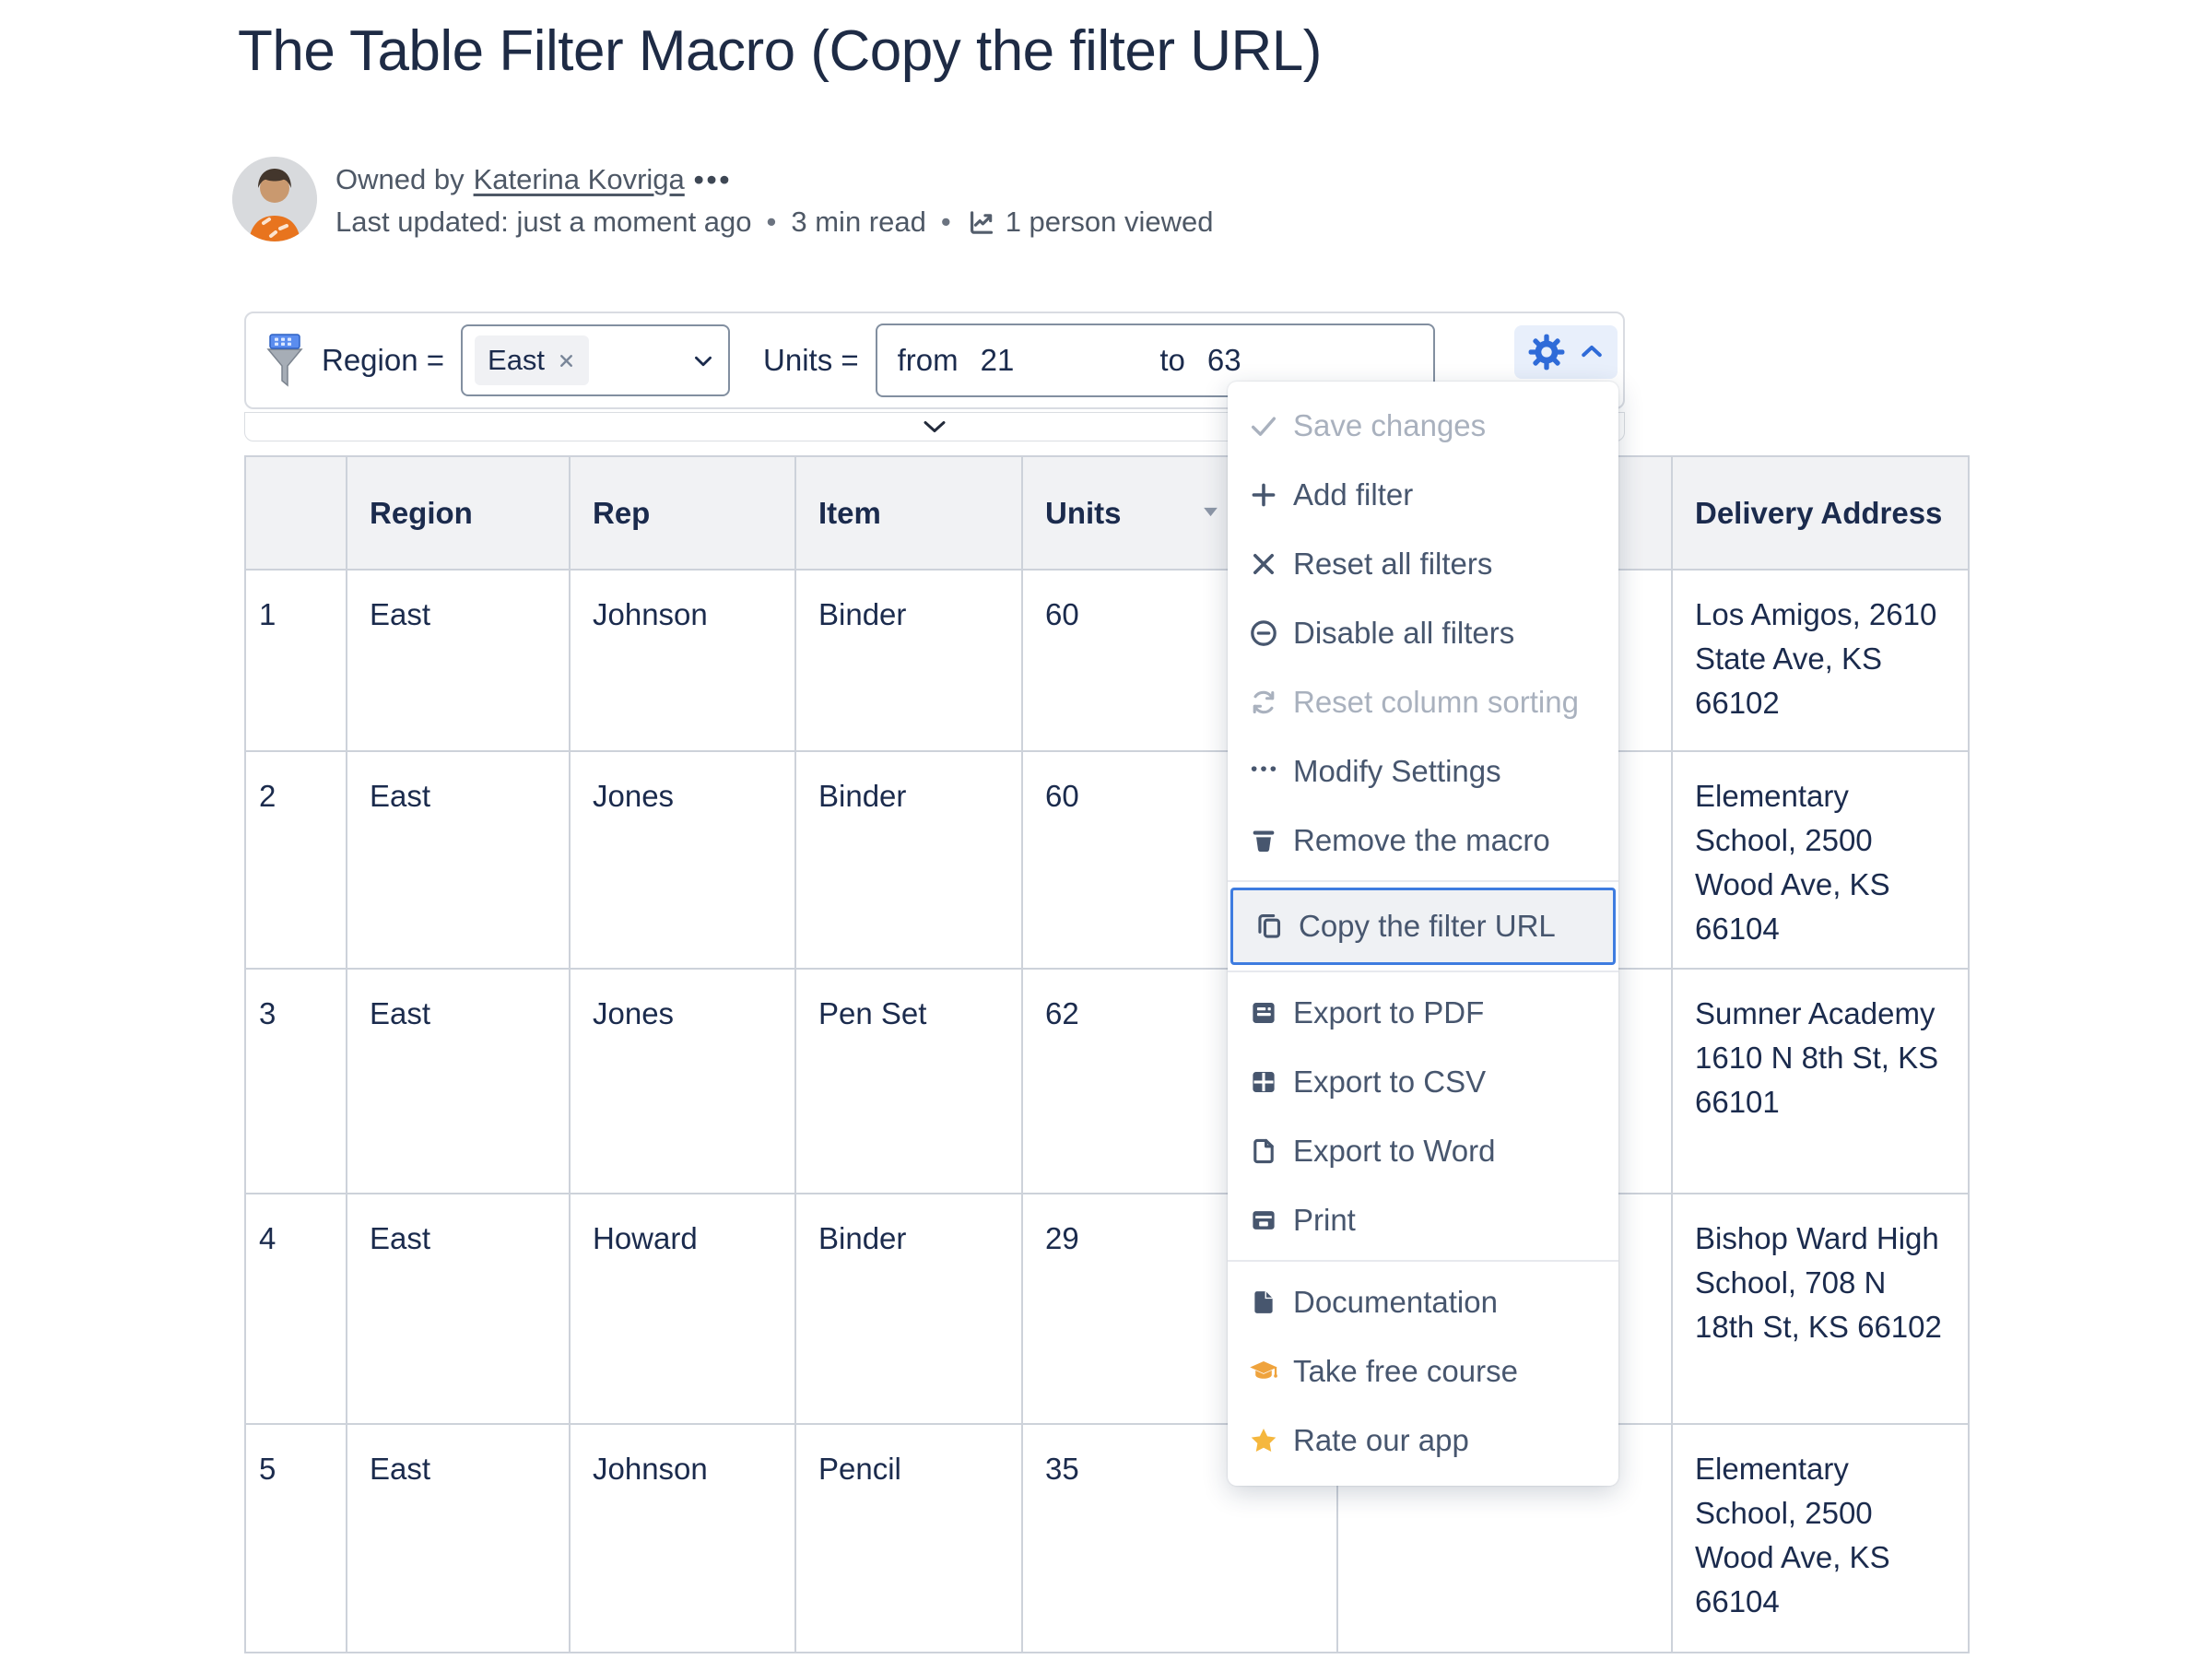  I want to click on menu-item-label: Remove the macro, so click(1421, 839).